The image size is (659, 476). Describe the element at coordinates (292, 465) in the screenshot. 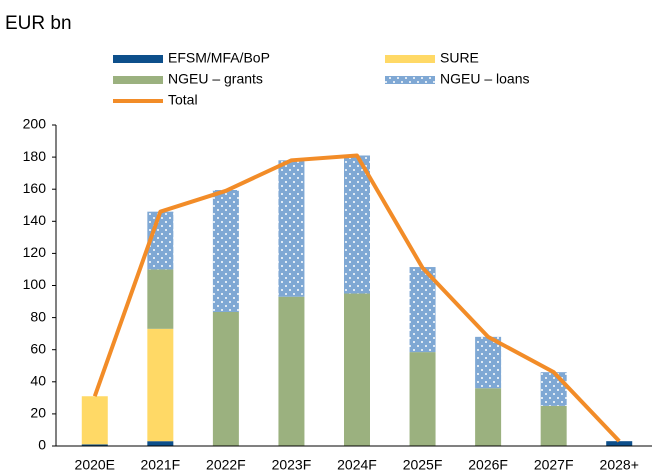

I see `x-tick-label: 2023F` at that location.